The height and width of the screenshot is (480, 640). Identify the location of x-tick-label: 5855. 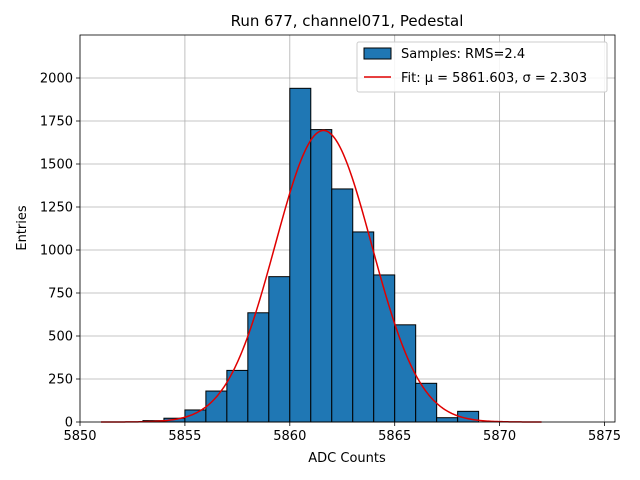
(184, 436).